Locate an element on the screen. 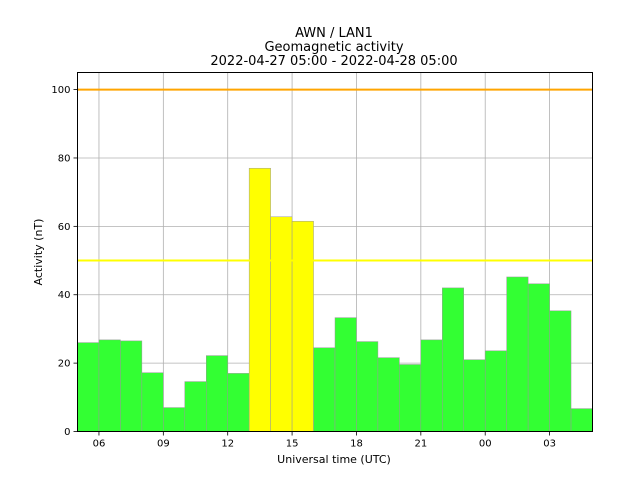 The image size is (640, 480). y-tick-label: 60 is located at coordinates (64, 227).